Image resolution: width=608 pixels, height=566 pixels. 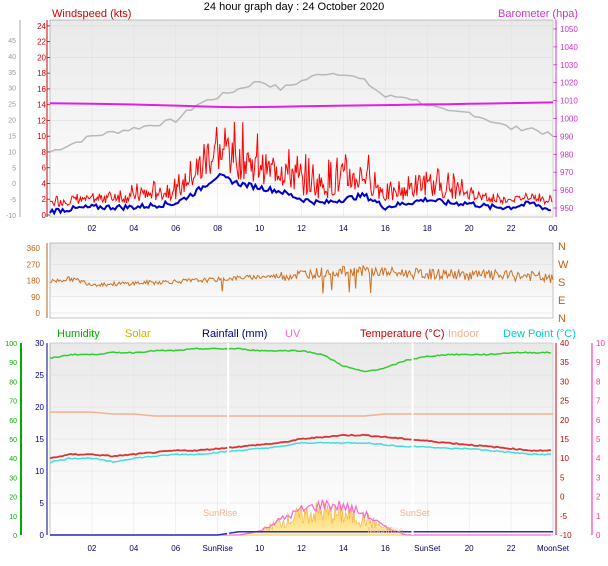 What do you see at coordinates (553, 228) in the screenshot?
I see `x-tick: 00` at bounding box center [553, 228].